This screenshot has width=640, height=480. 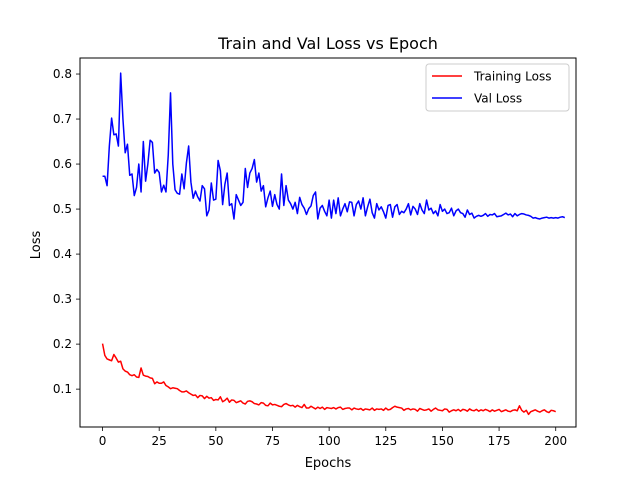 I want to click on legend-label-val-loss: Val Loss, so click(x=498, y=99).